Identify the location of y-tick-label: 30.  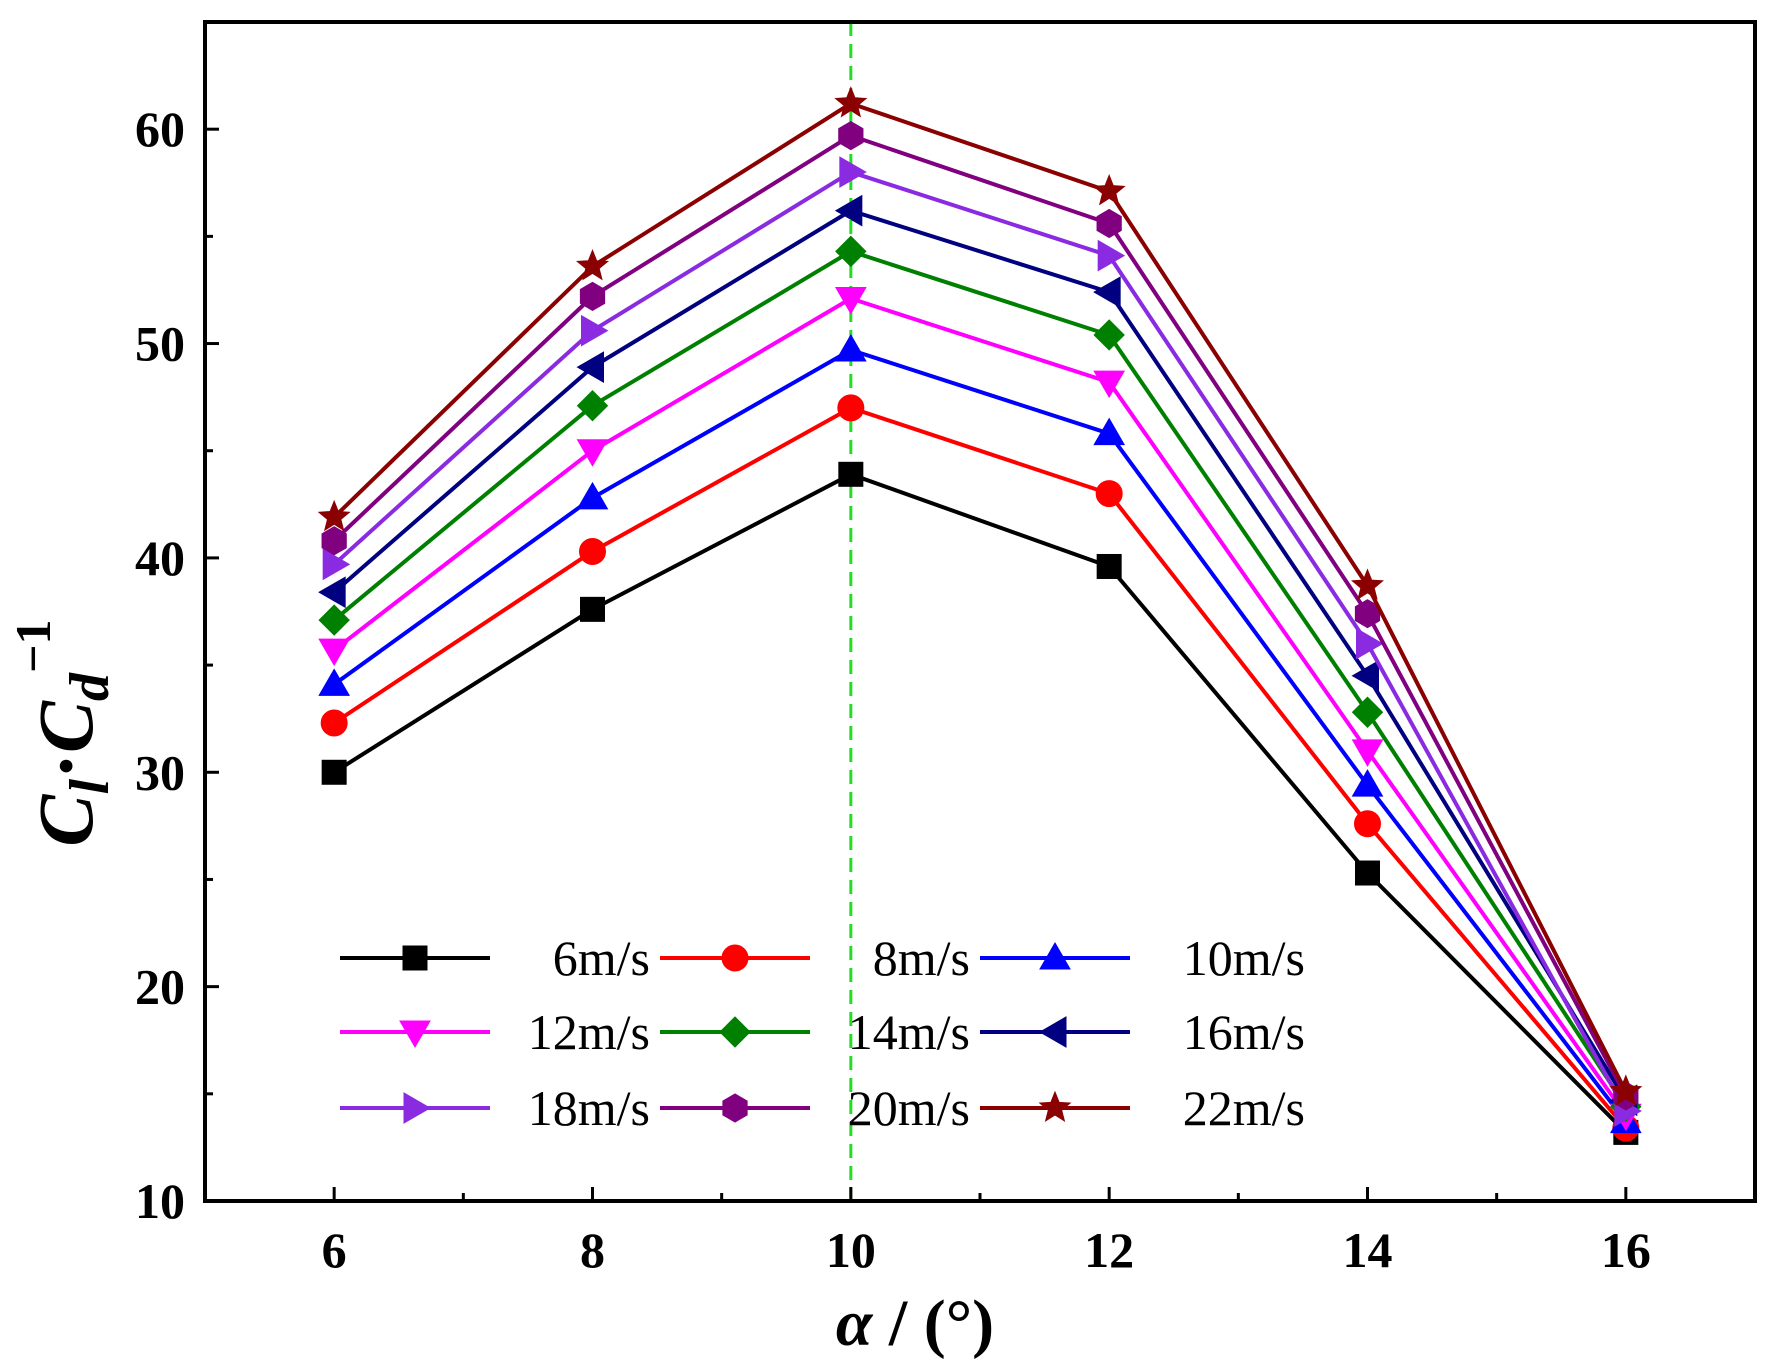
(160, 772).